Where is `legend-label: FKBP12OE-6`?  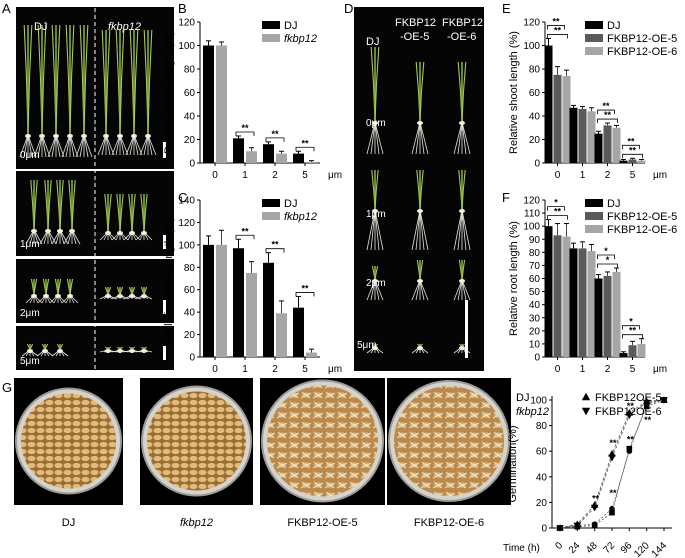 legend-label: FKBP12OE-6 is located at coordinates (628, 412).